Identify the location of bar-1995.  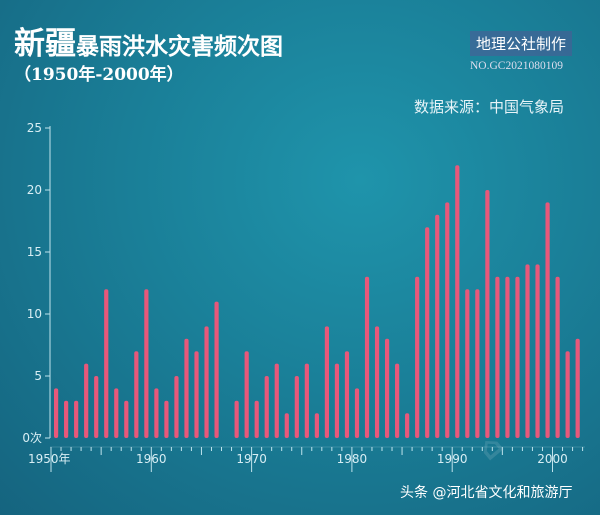
(507, 357).